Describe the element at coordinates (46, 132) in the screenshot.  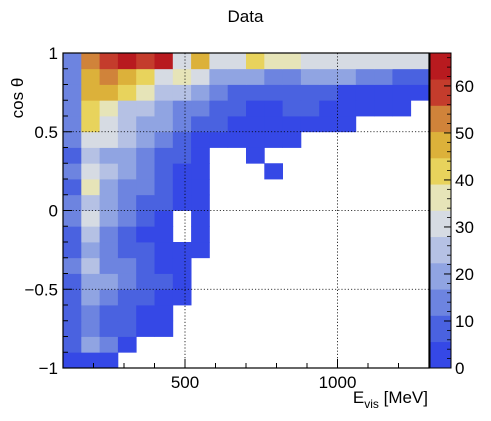
I see `y-tick-label: 0.5` at that location.